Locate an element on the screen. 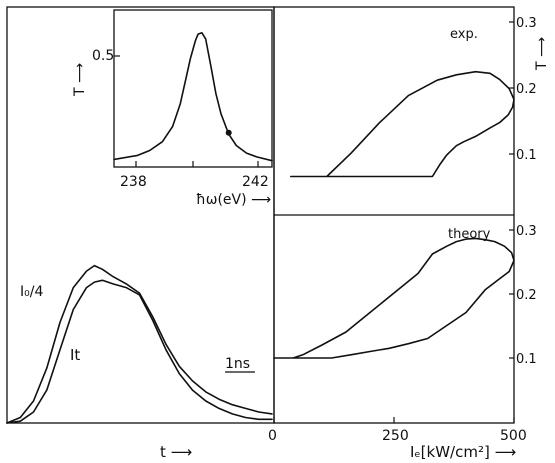  theory-ytick-label-0.1: 0.1 is located at coordinates (526, 359).